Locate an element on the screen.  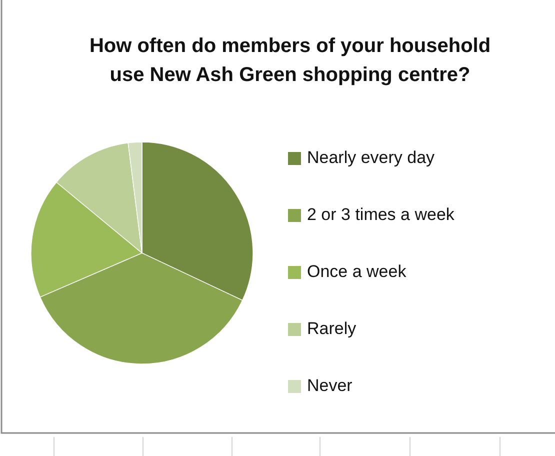
legend-label: Once a week is located at coordinates (357, 271).